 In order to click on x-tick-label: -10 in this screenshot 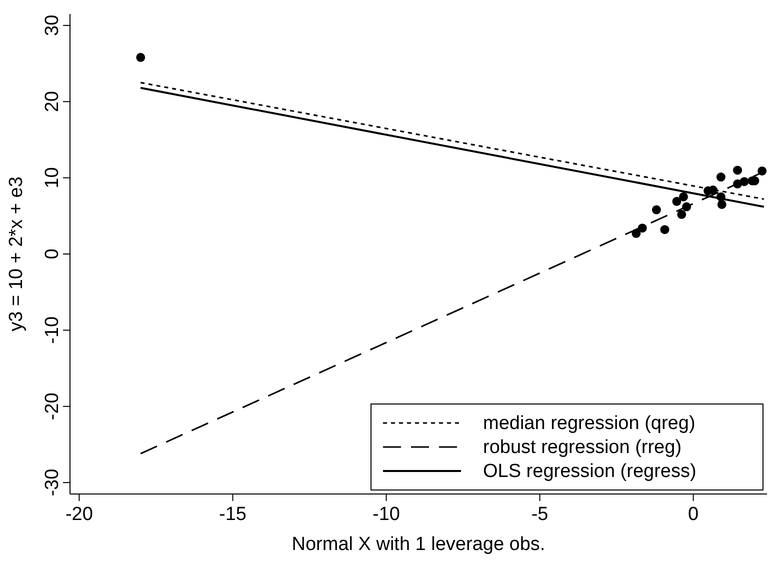, I will do `click(386, 514)`.